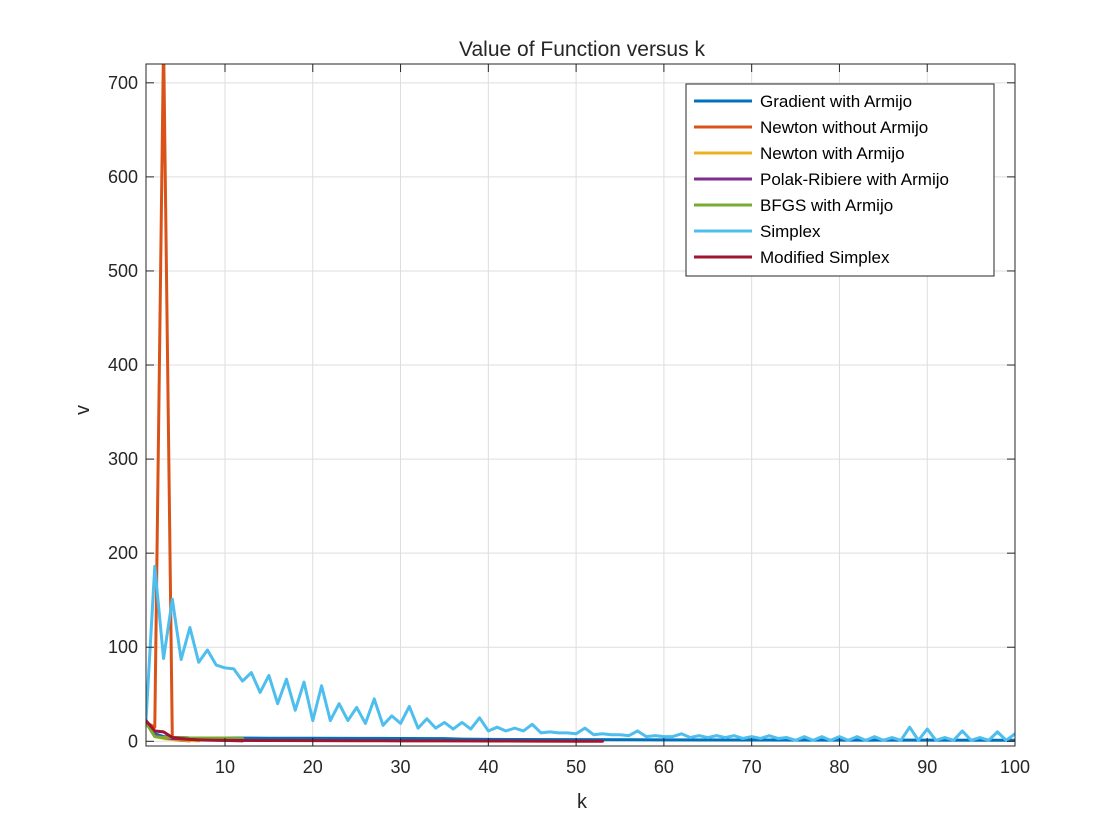 This screenshot has width=1120, height=840. I want to click on series-line-modified-simplex, so click(375, 731).